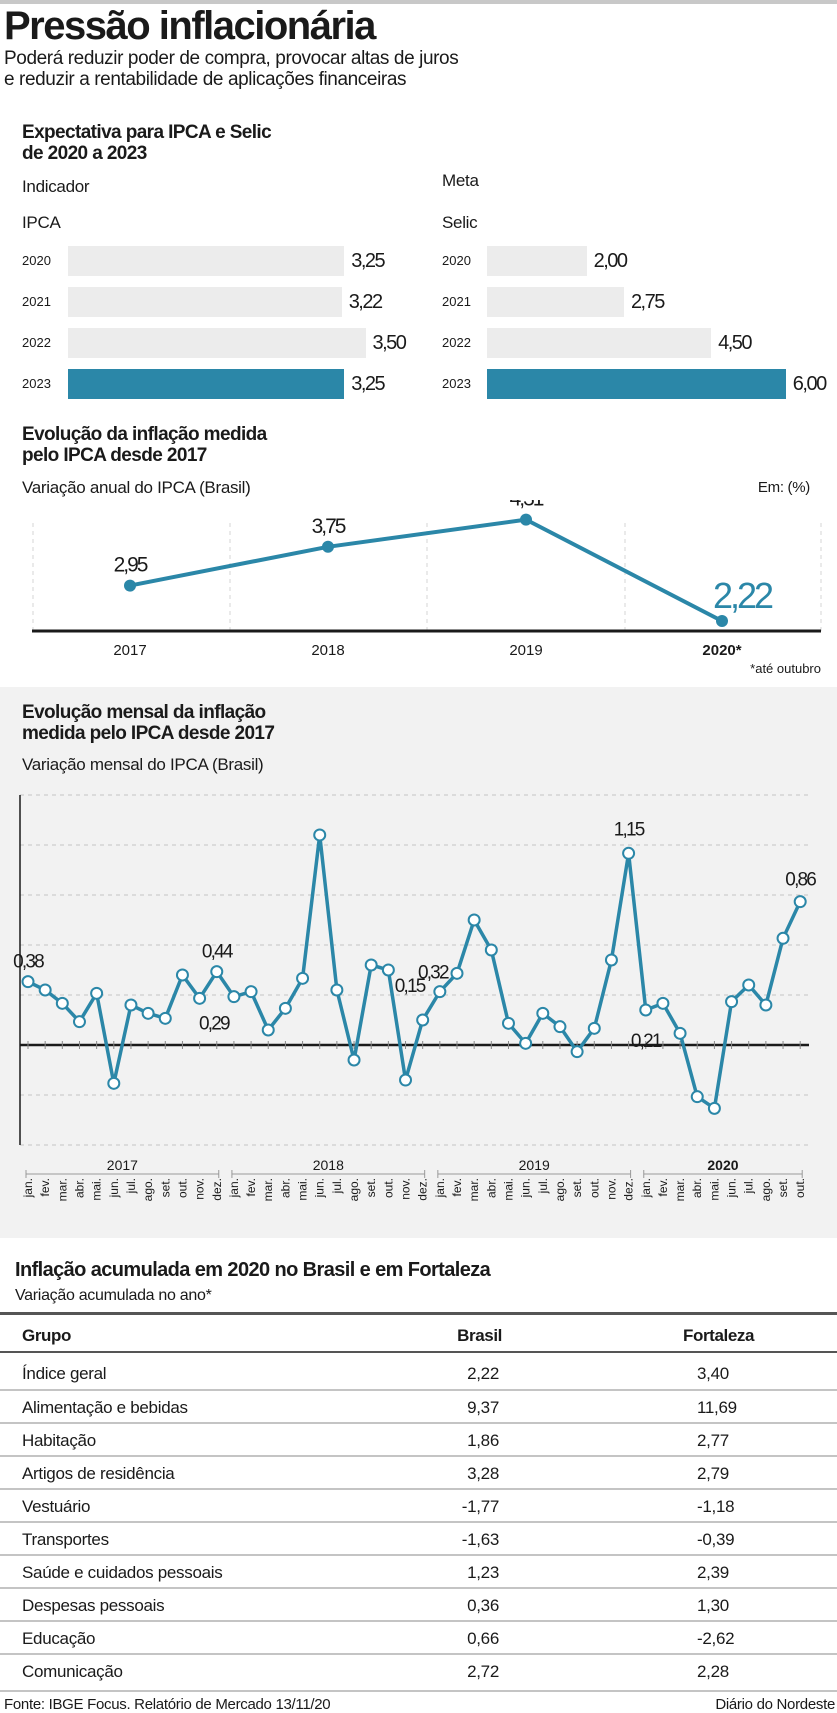 The width and height of the screenshot is (837, 1713). Describe the element at coordinates (144, 434) in the screenshot. I see `annual-chart-title-line: Evolução da inflação medida` at that location.